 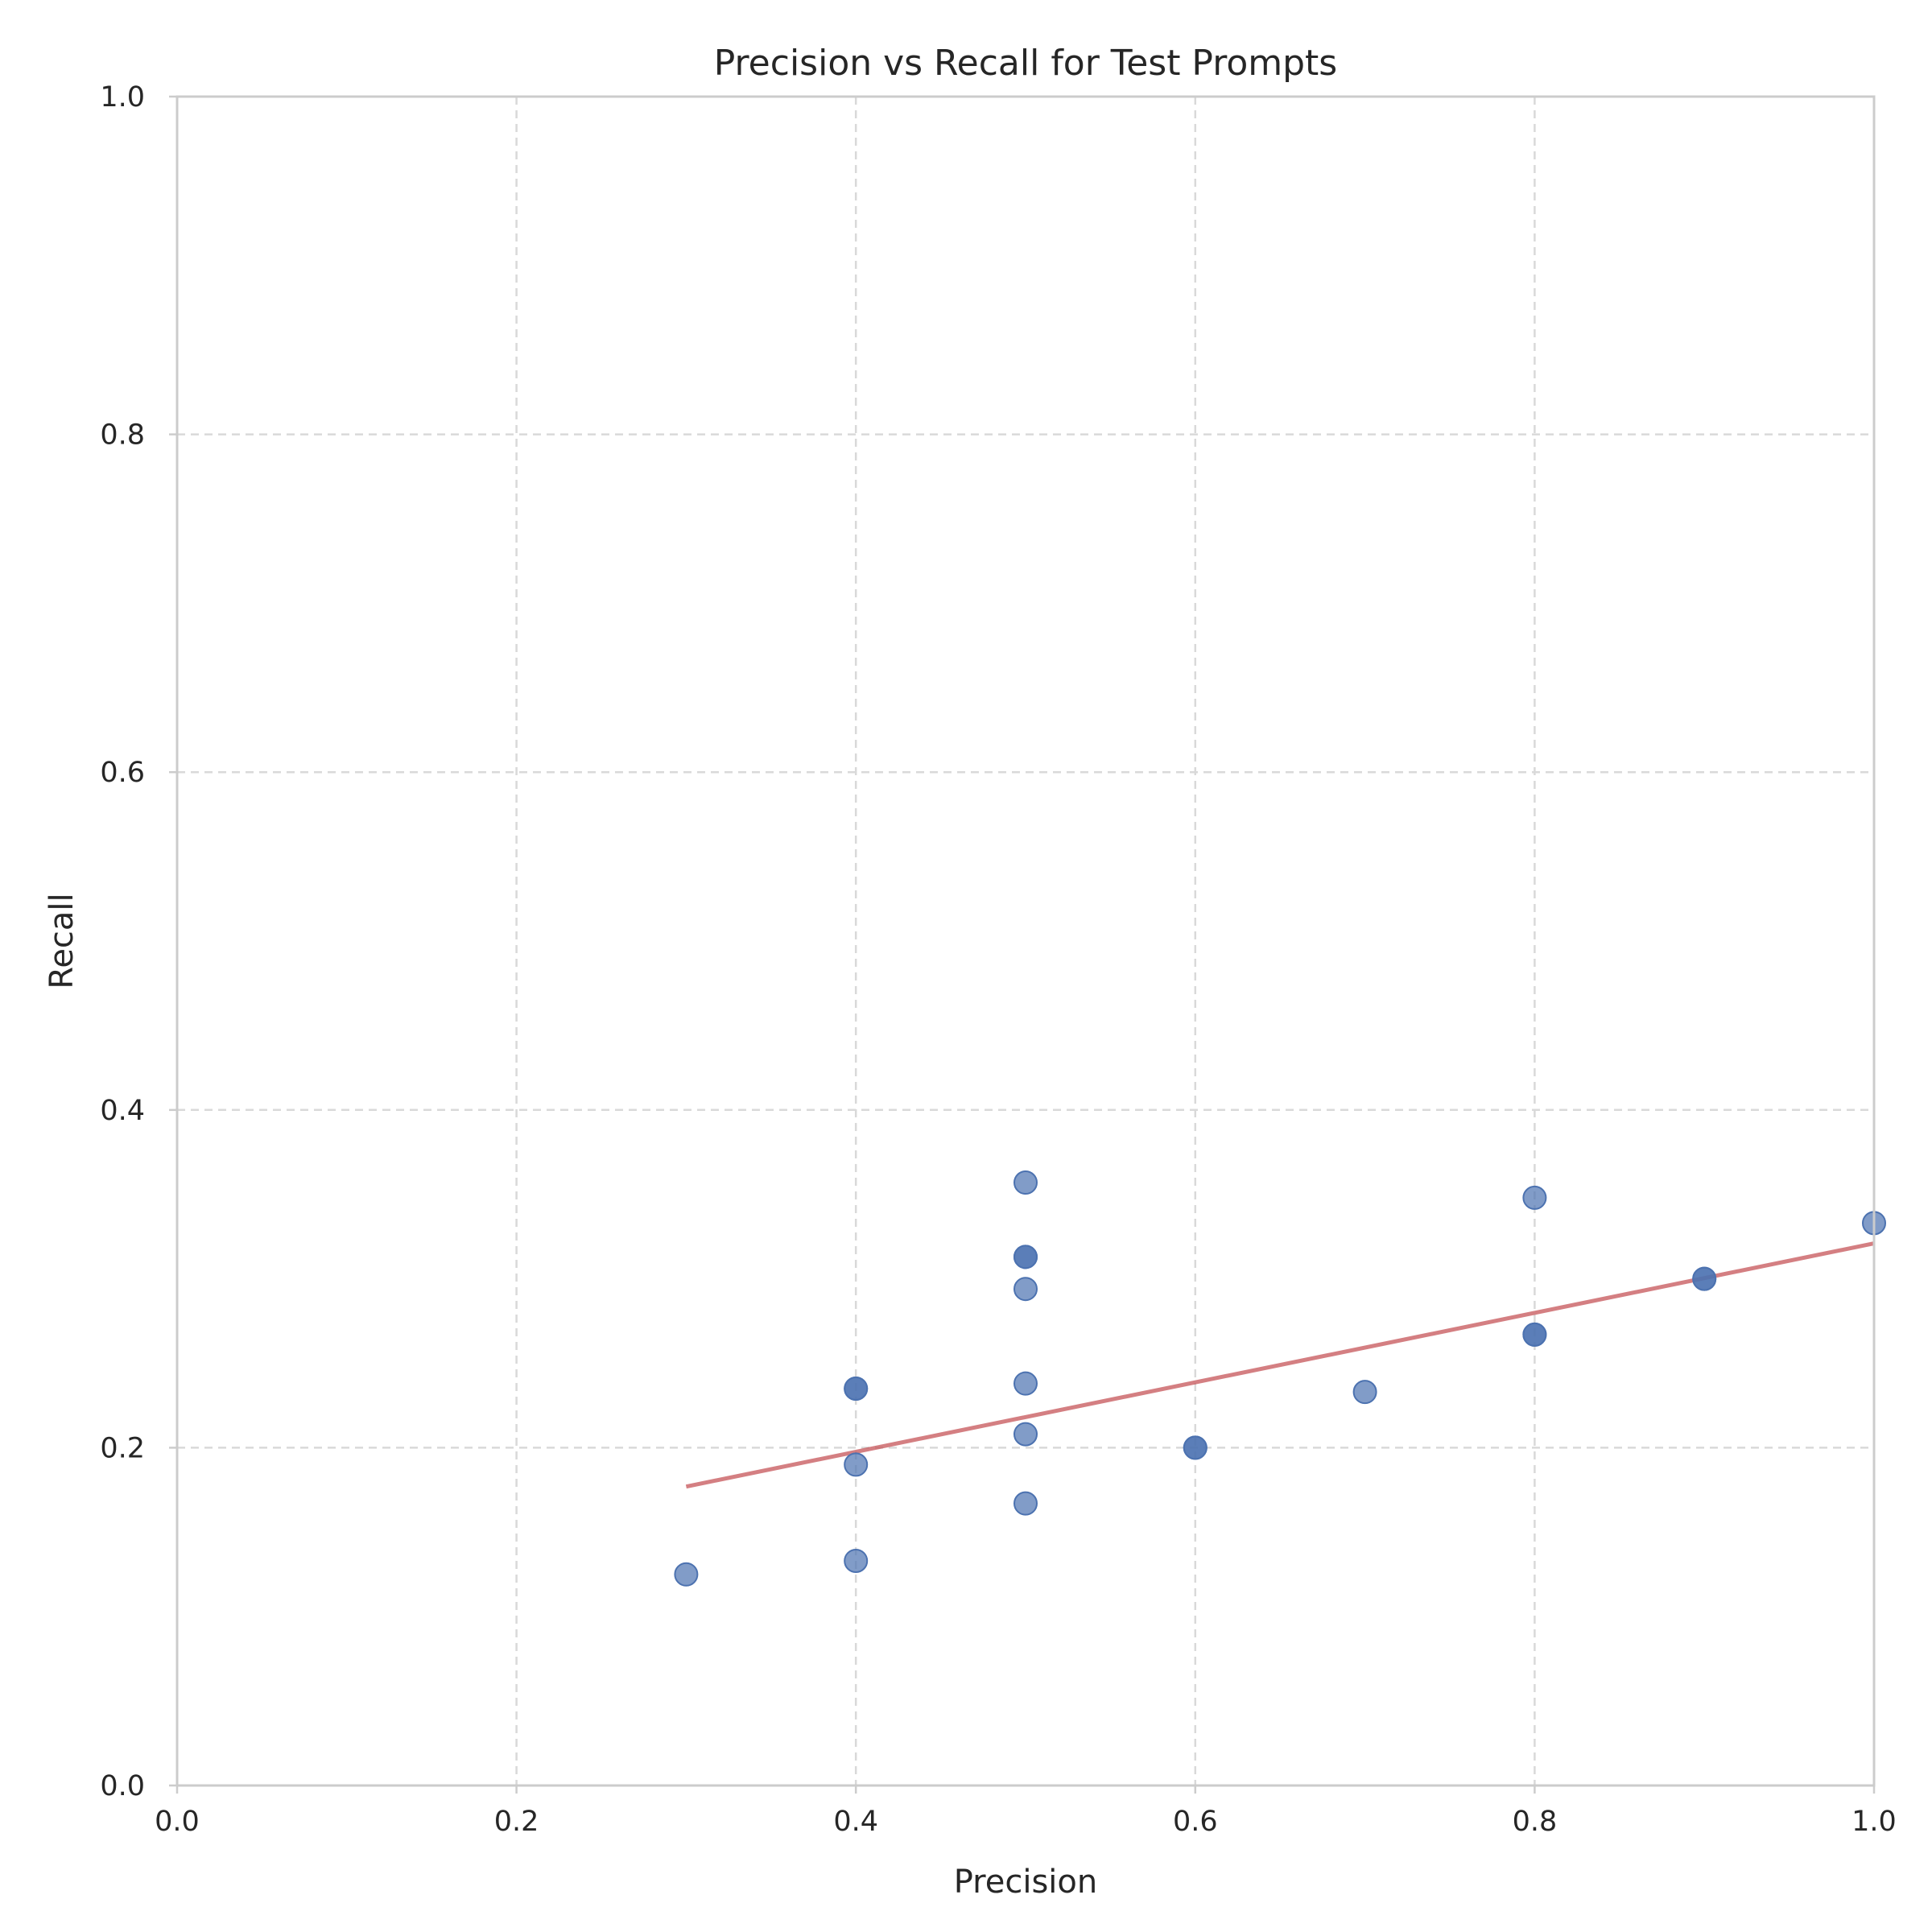 What do you see at coordinates (177, 1822) in the screenshot?
I see `x-tick-label: 0.0` at bounding box center [177, 1822].